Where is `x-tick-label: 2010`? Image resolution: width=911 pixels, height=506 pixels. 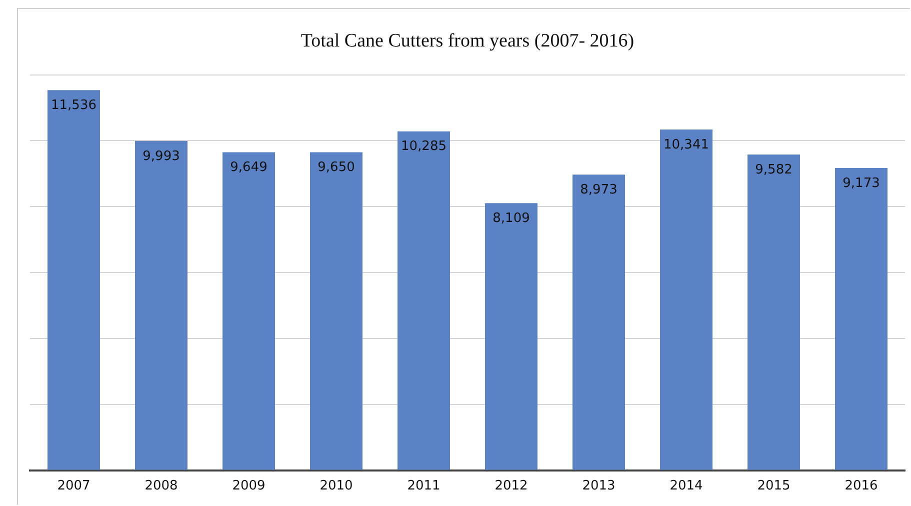 x-tick-label: 2010 is located at coordinates (336, 486).